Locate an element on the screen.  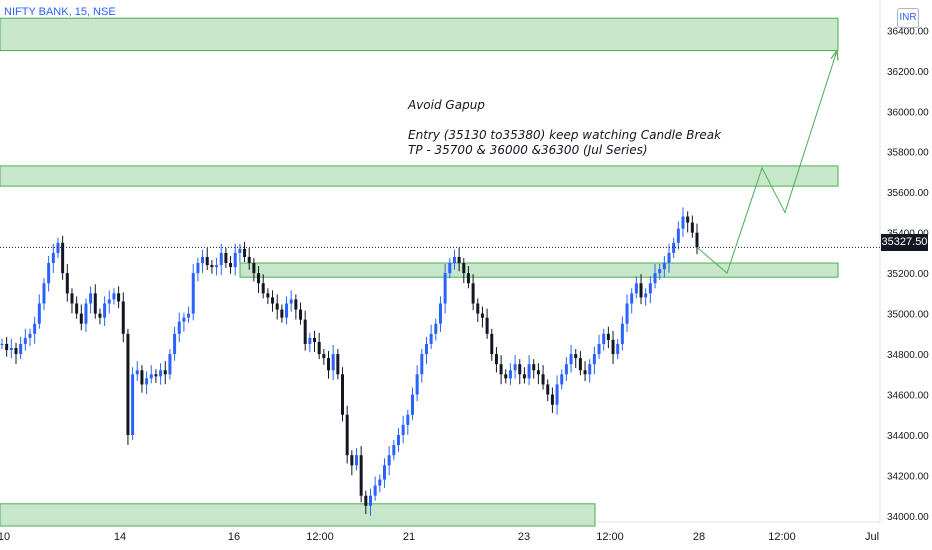
support-zone-entry is located at coordinates (539, 270).